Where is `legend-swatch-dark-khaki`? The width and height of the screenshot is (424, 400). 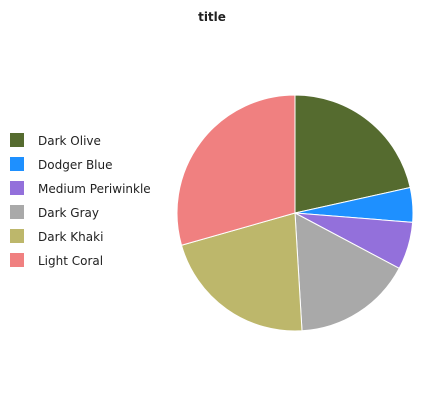 legend-swatch-dark-khaki is located at coordinates (17, 236).